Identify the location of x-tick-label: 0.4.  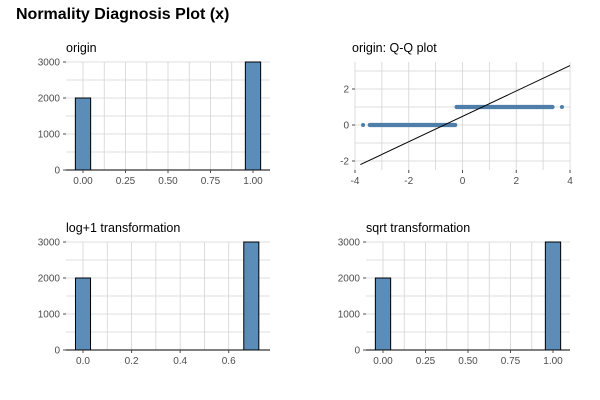
(180, 361).